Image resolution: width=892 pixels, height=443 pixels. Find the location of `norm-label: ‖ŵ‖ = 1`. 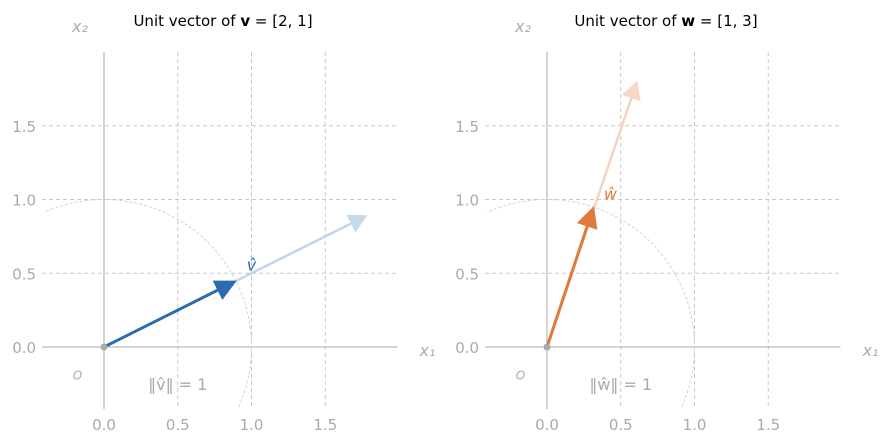

norm-label: ‖ŵ‖ = 1 is located at coordinates (620, 384).